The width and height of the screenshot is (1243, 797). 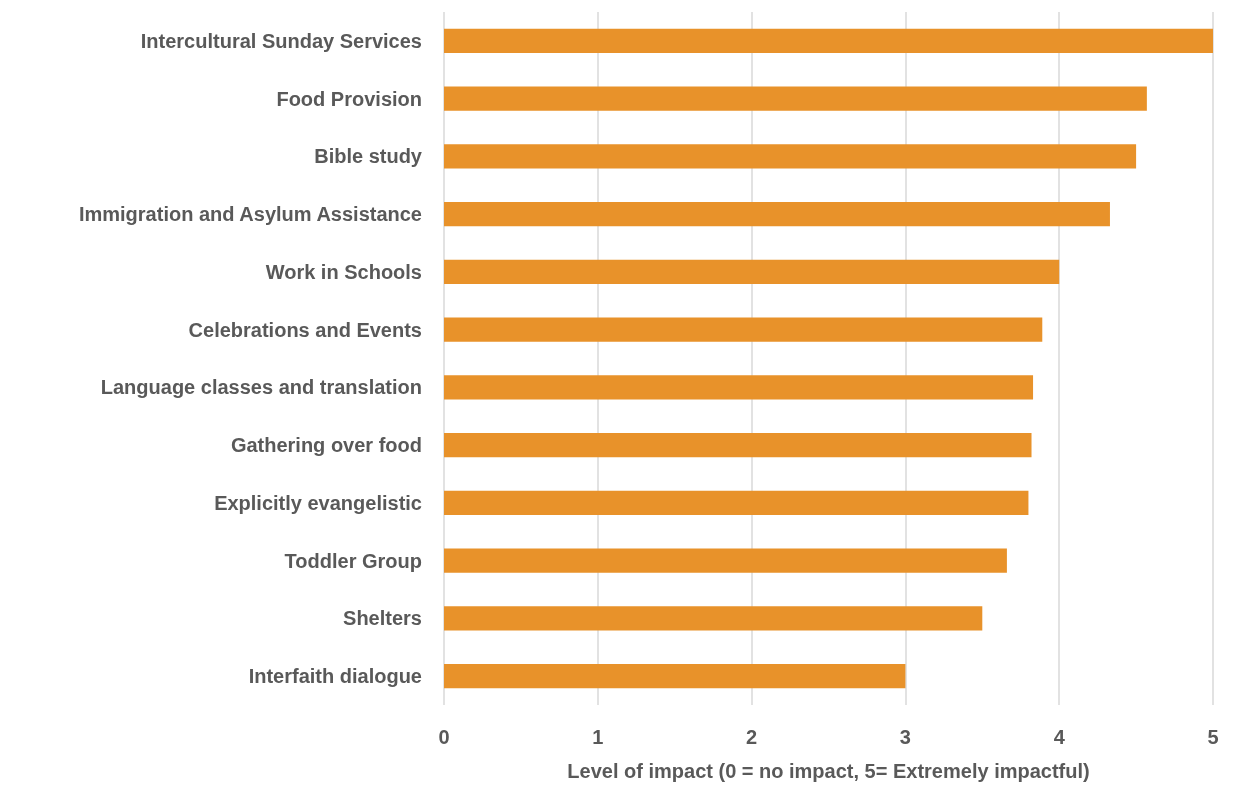 What do you see at coordinates (349, 98) in the screenshot?
I see `y-tick-label: Food Provision` at bounding box center [349, 98].